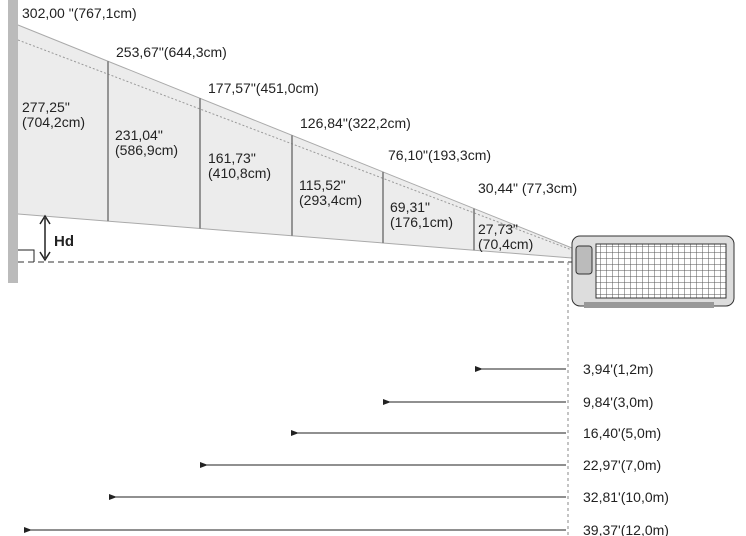 Image resolution: width=746 pixels, height=536 pixels. I want to click on distance-label: 32,81'(10,0m), so click(626, 497).